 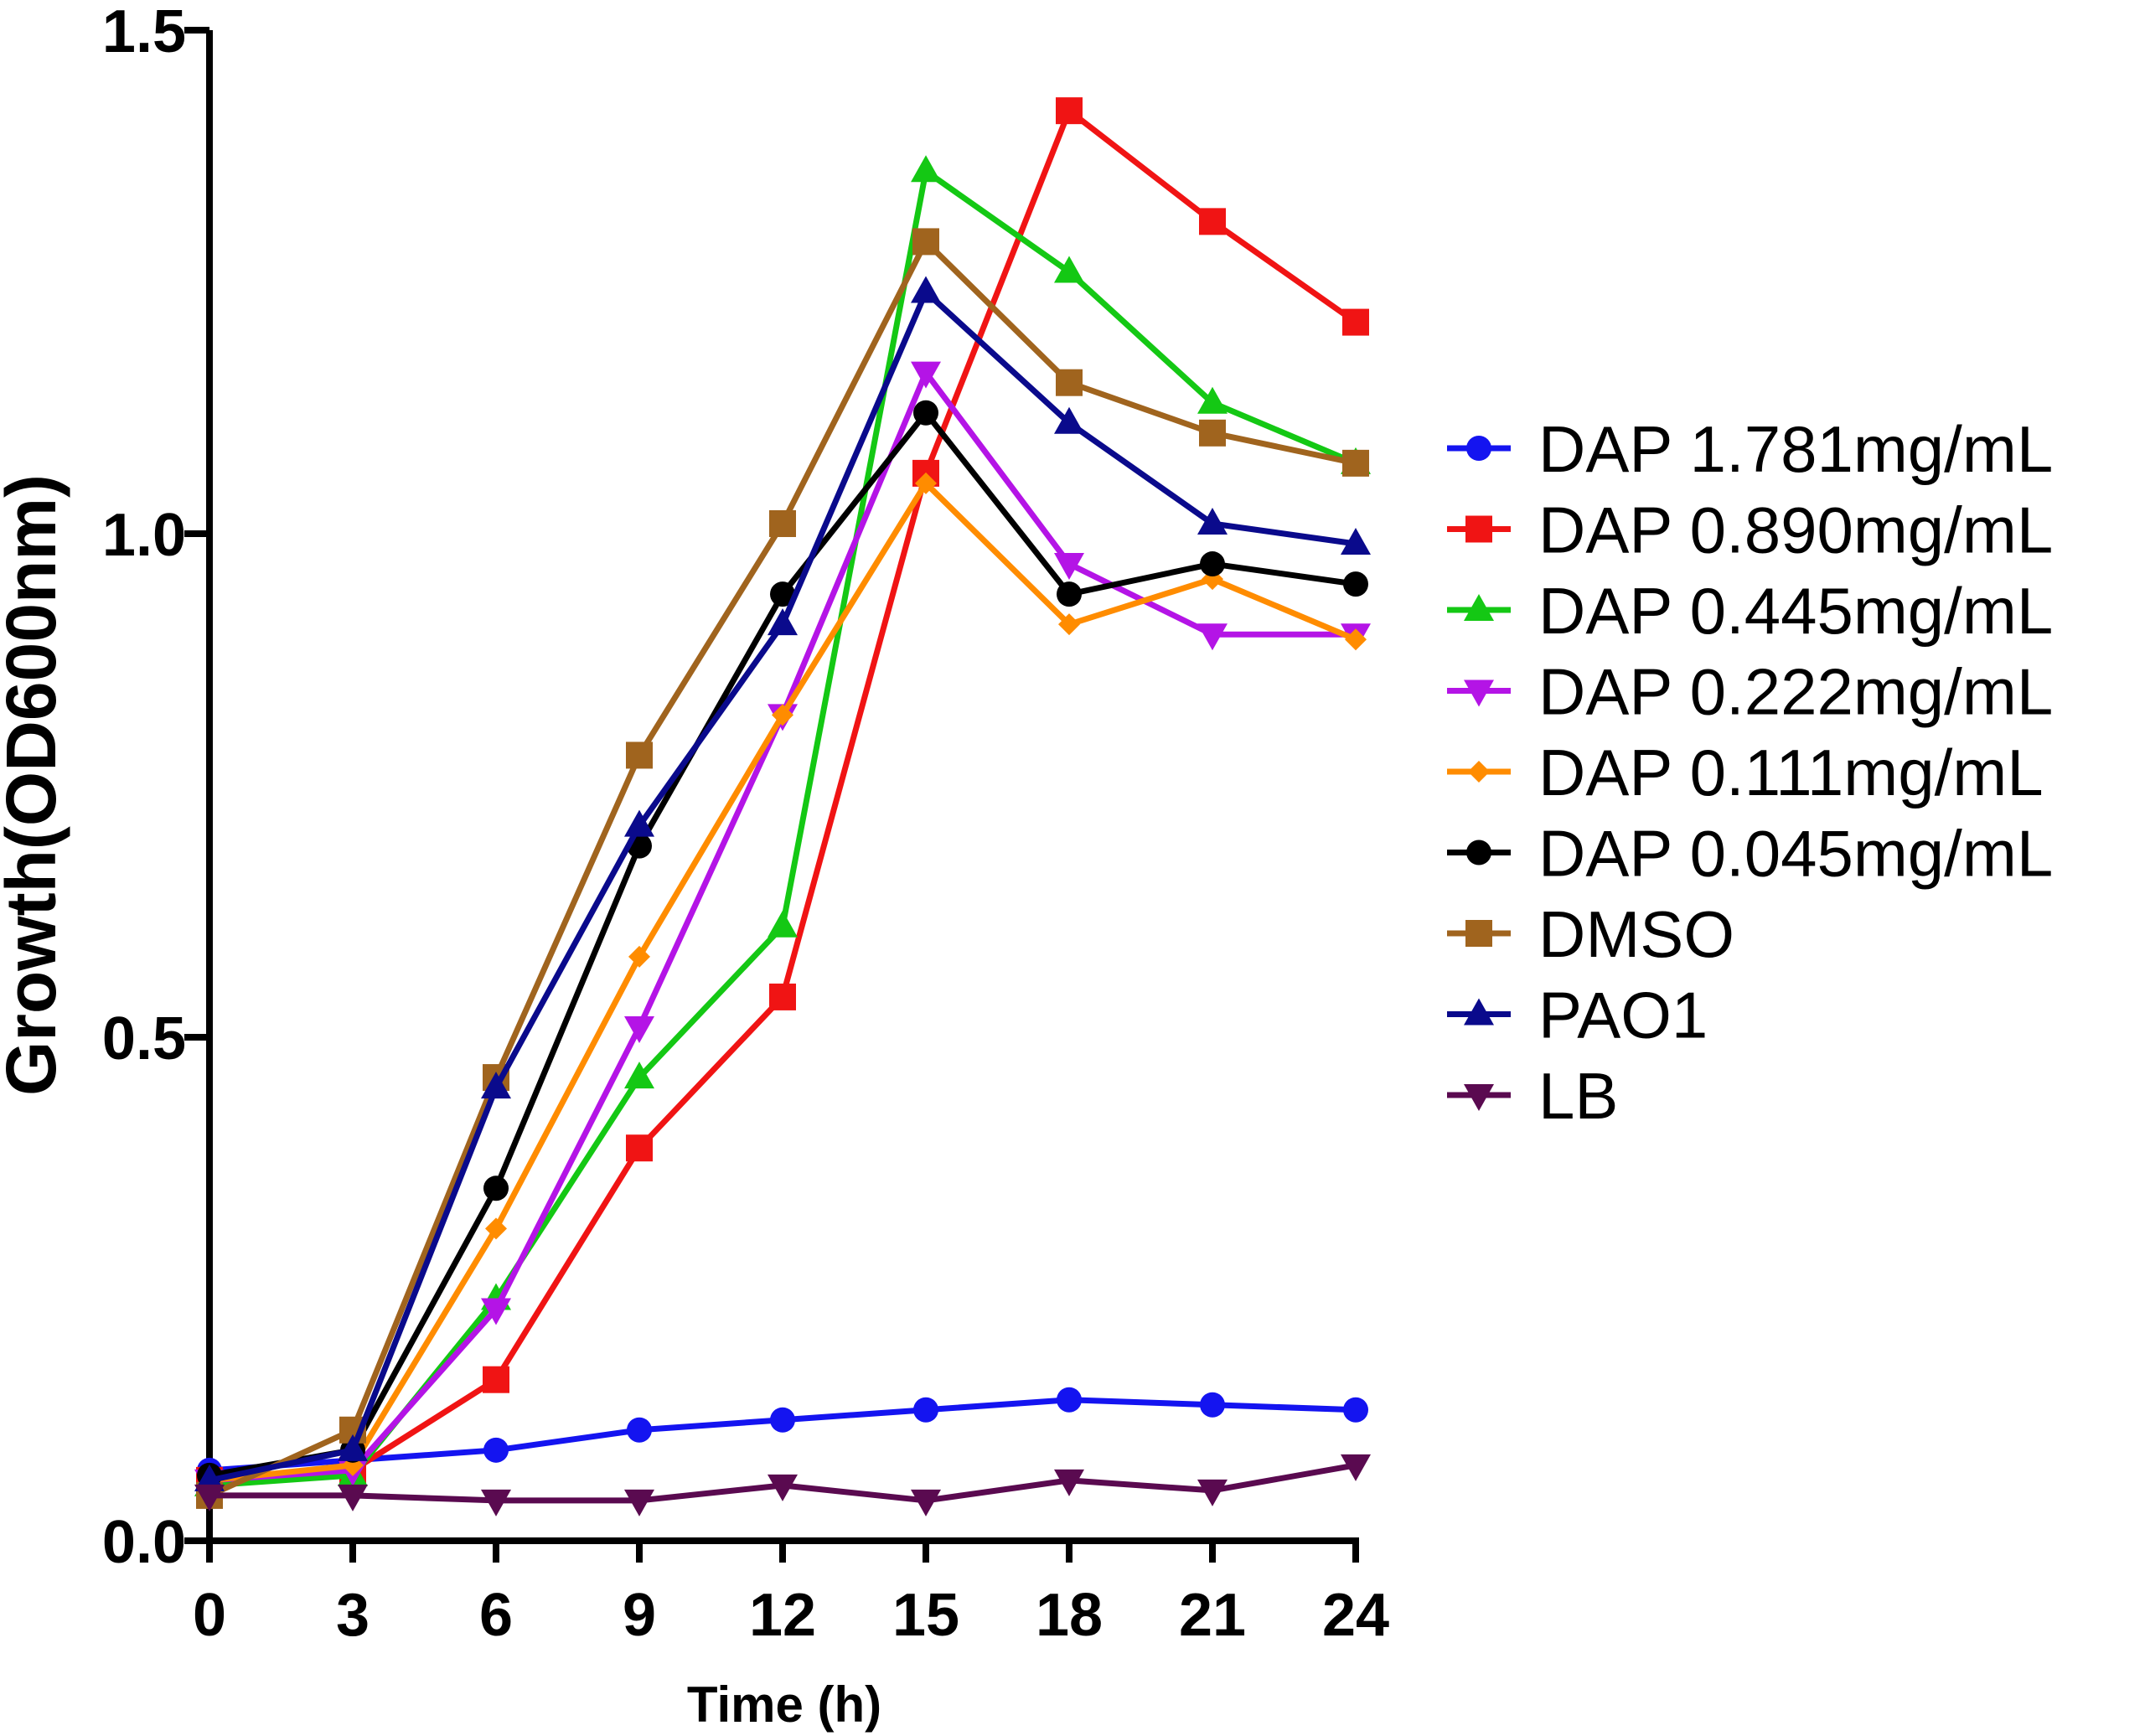 I want to click on x-tick-label: 3, so click(x=353, y=1615).